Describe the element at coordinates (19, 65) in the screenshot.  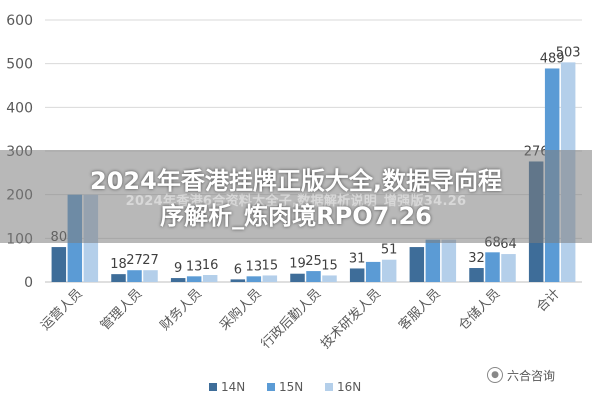
I see `y-tick-label: 500` at that location.